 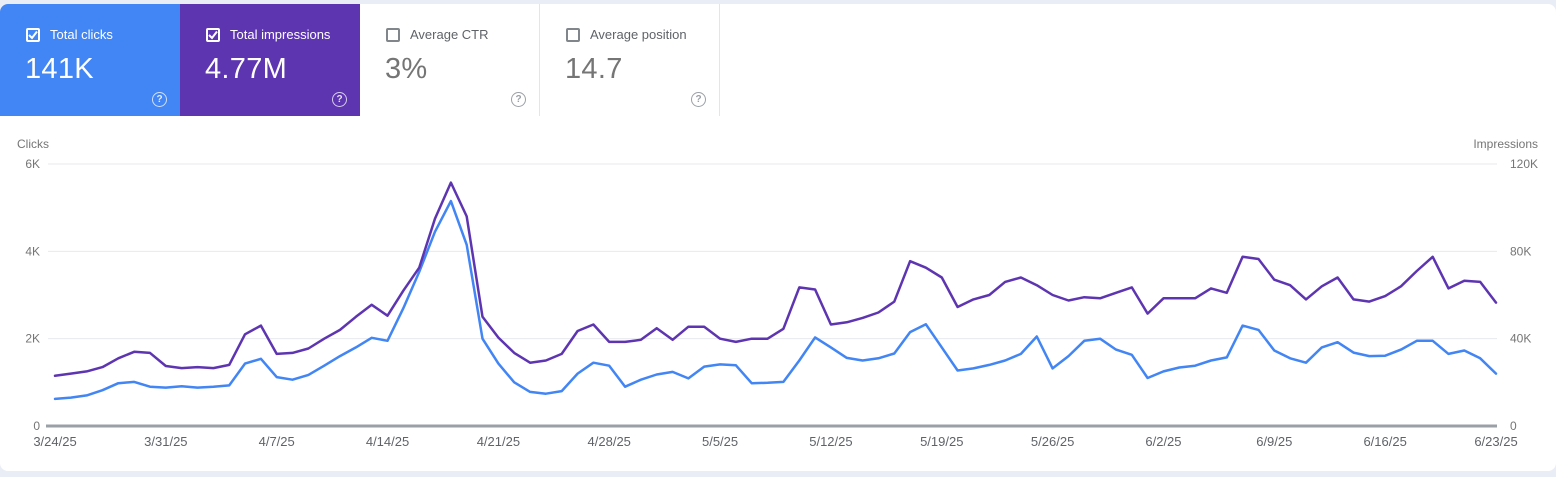 What do you see at coordinates (165, 441) in the screenshot?
I see `x-axis-date-label: 3/31/25` at bounding box center [165, 441].